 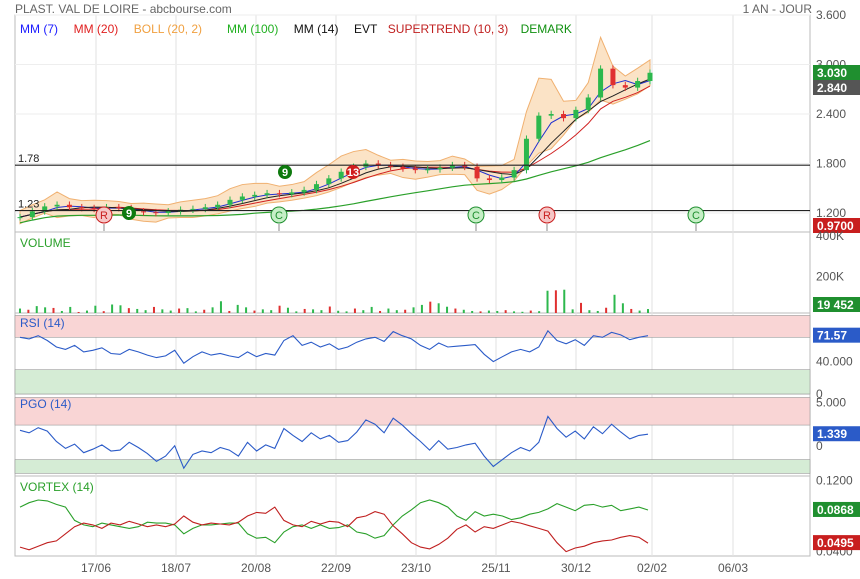 What do you see at coordinates (576, 568) in the screenshot?
I see `x-tick-label: 30/12` at bounding box center [576, 568].